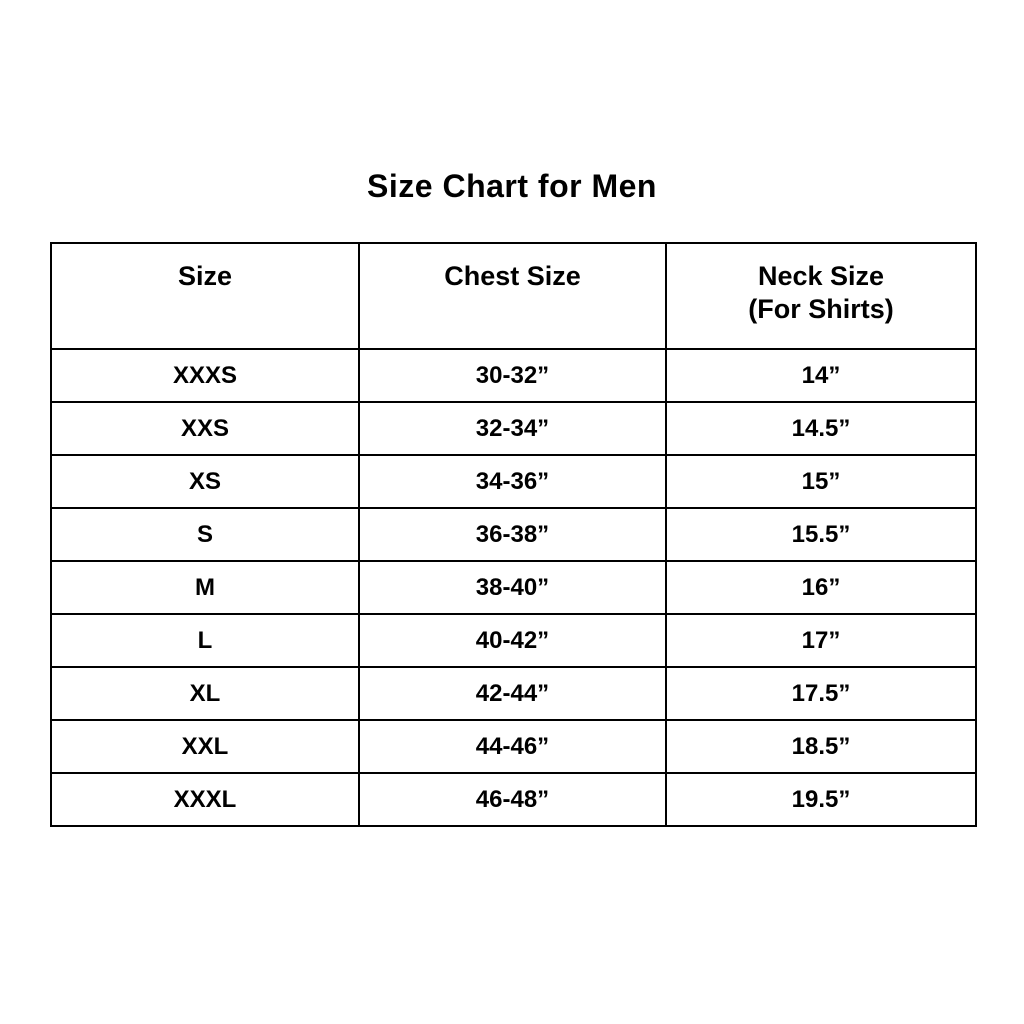 The width and height of the screenshot is (1024, 1024). I want to click on size-cell: XXXS, so click(205, 375).